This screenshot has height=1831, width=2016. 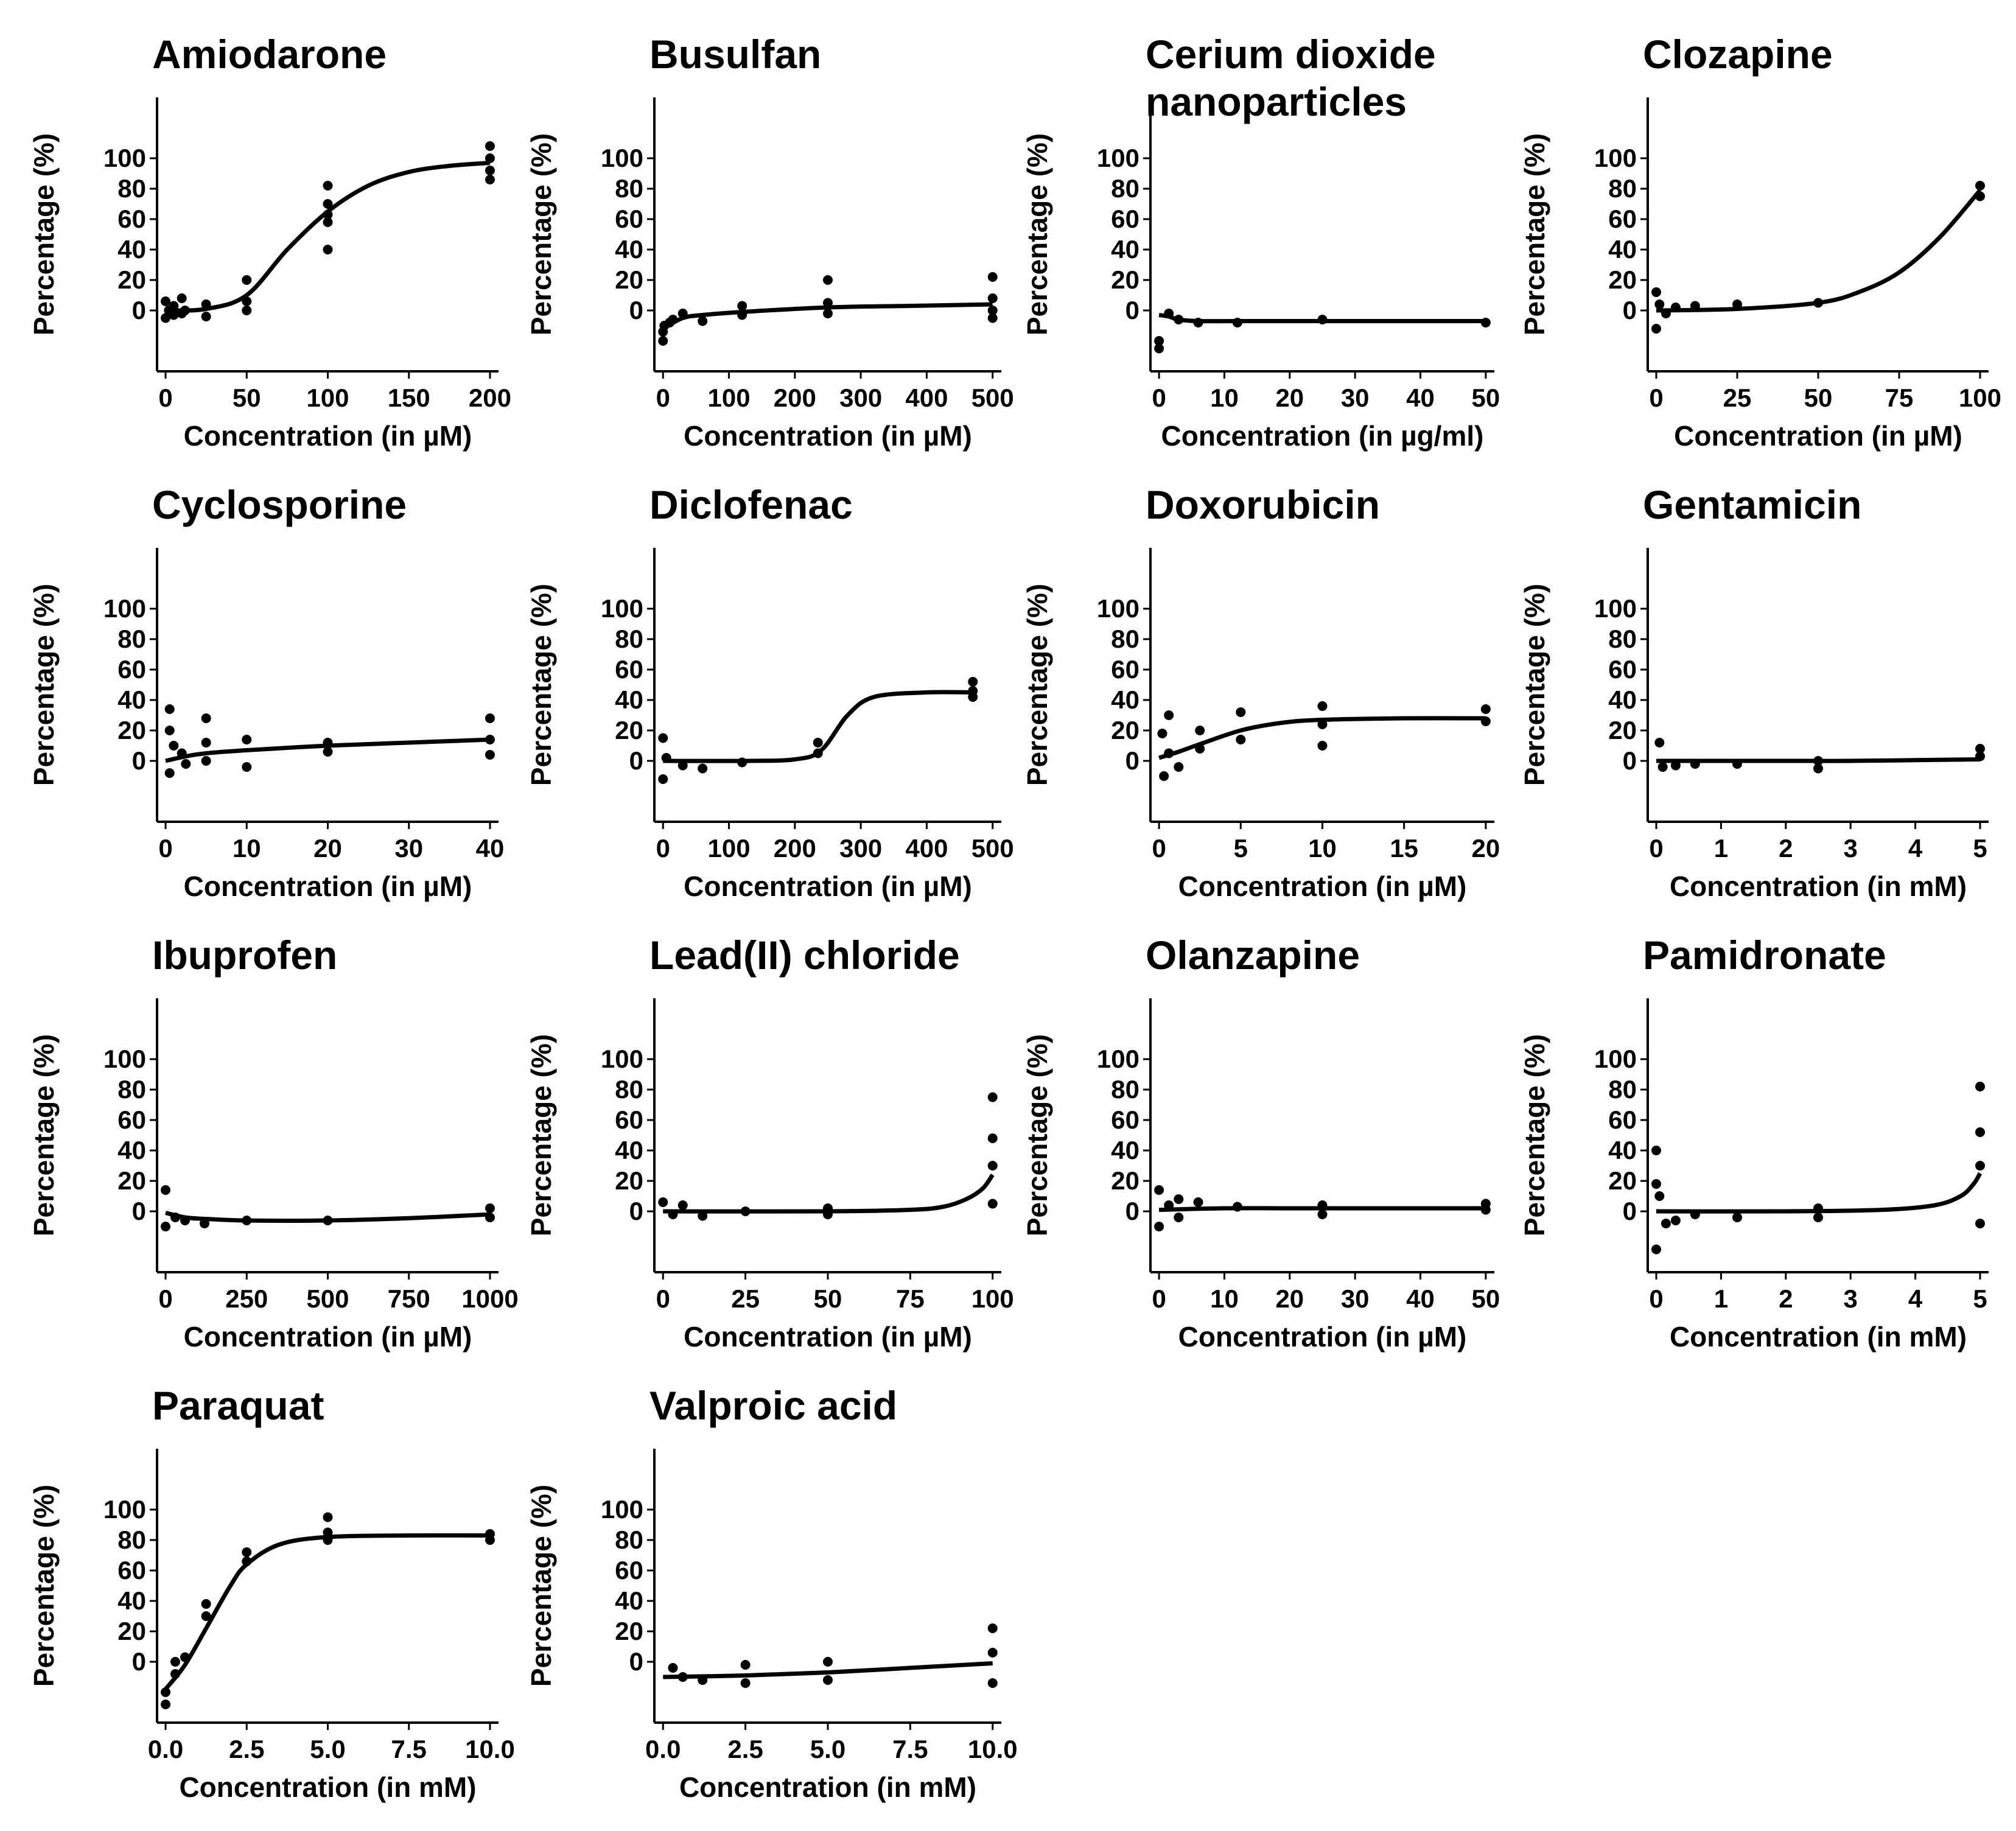 I want to click on panel-title: Clozapine, so click(x=1738, y=54).